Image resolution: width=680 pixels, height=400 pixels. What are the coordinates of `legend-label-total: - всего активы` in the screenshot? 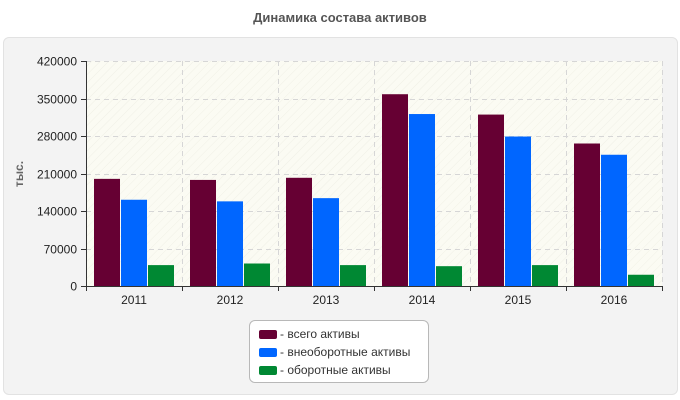 It's located at (320, 334).